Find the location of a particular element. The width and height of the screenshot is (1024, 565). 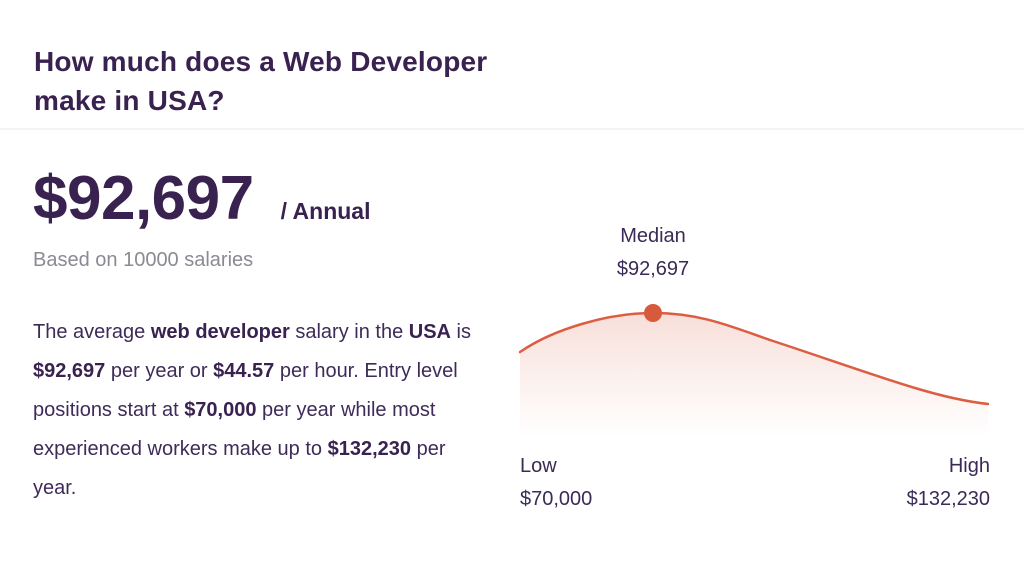

curve-area is located at coordinates (754, 374).